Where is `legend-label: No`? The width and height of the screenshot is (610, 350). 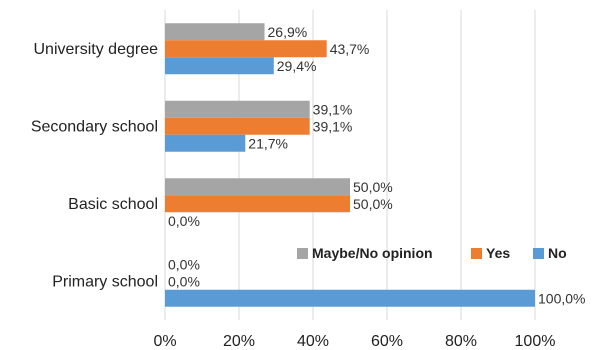 legend-label: No is located at coordinates (557, 253).